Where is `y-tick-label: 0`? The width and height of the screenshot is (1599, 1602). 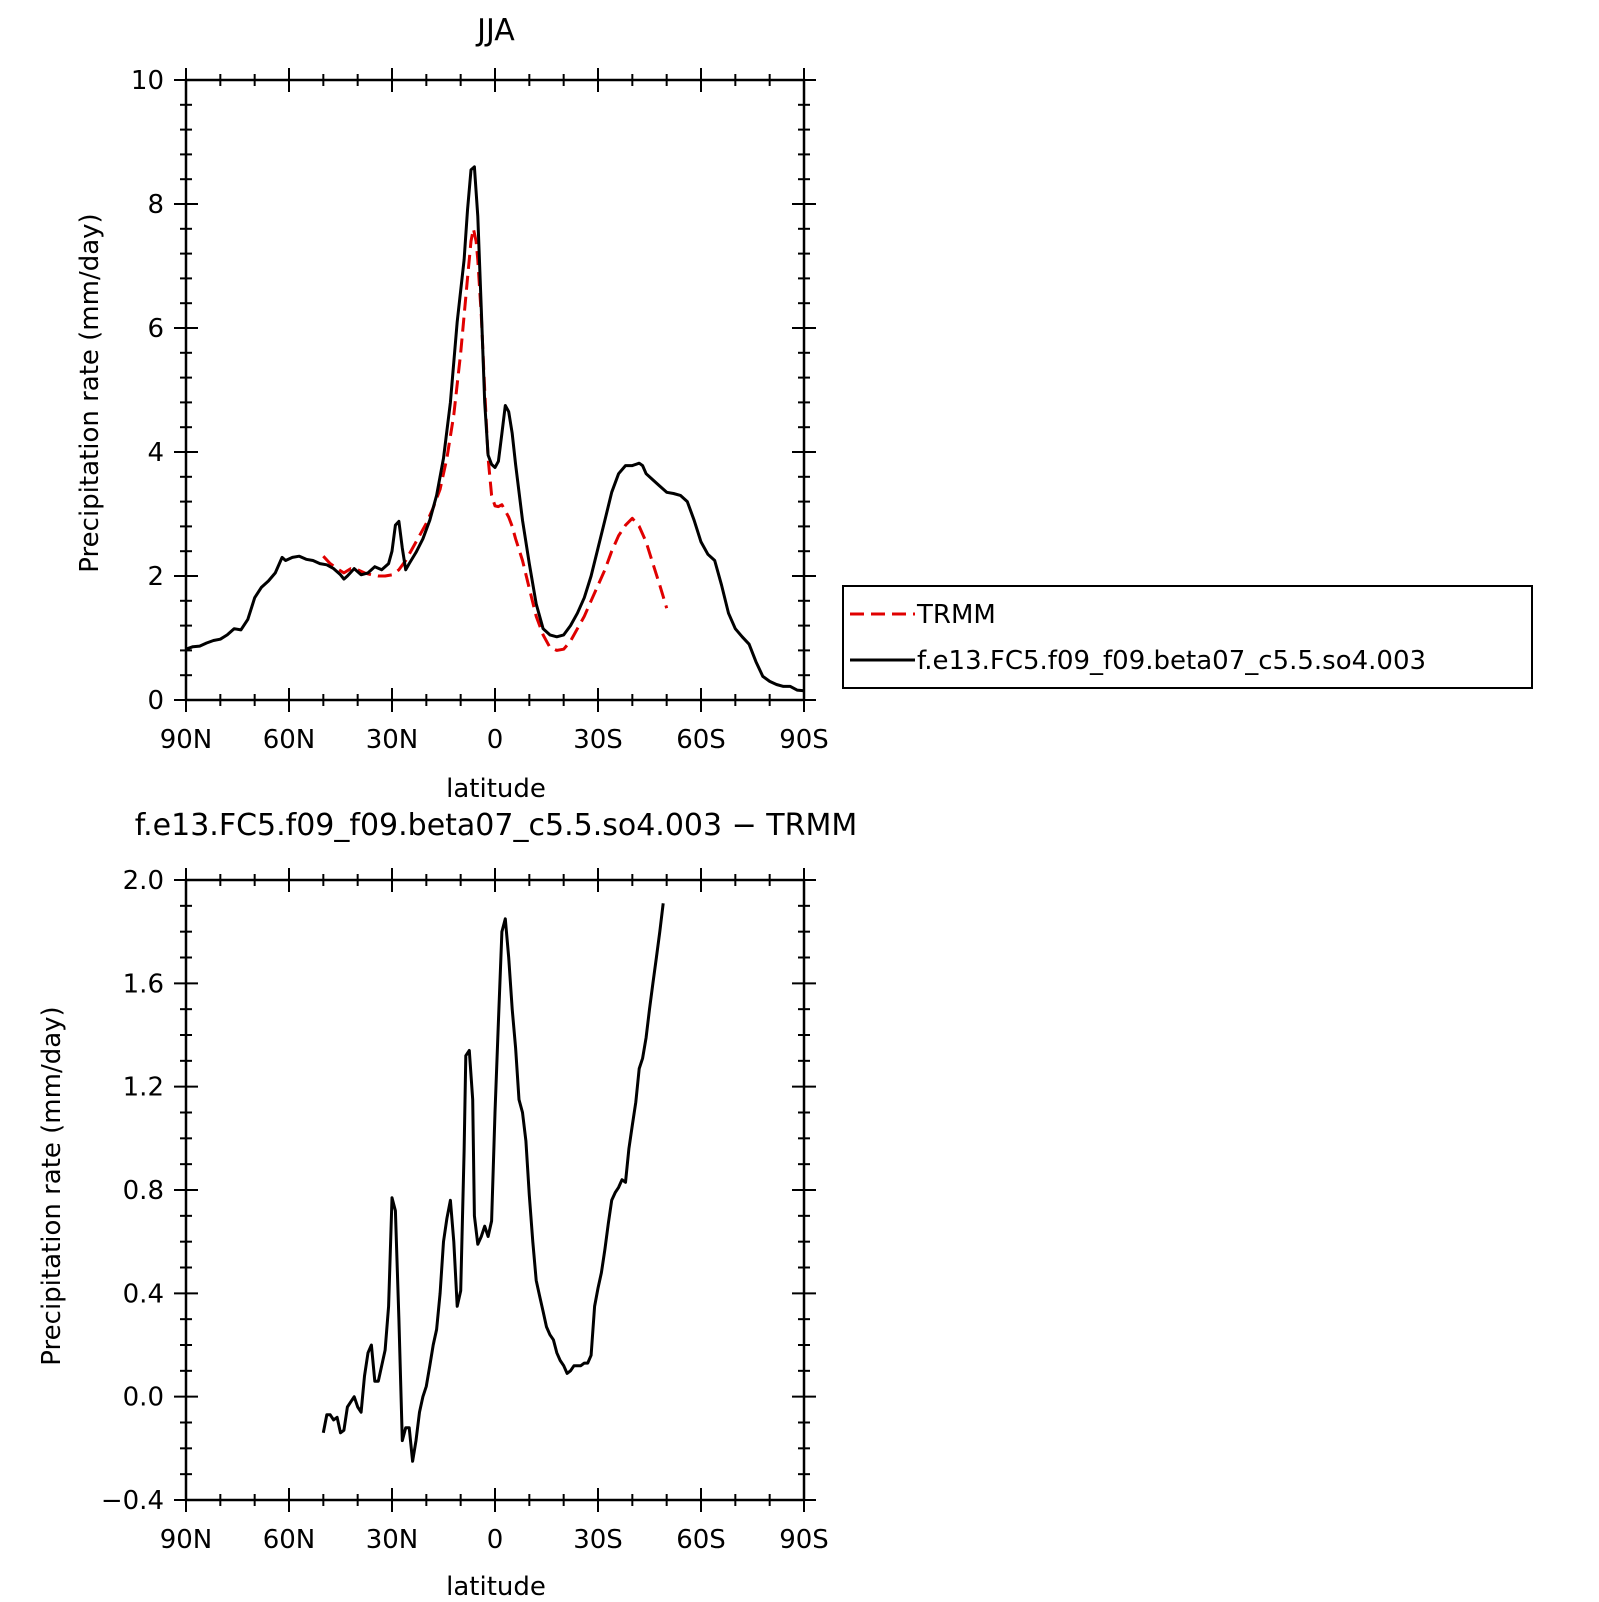 y-tick-label: 0 is located at coordinates (155, 701).